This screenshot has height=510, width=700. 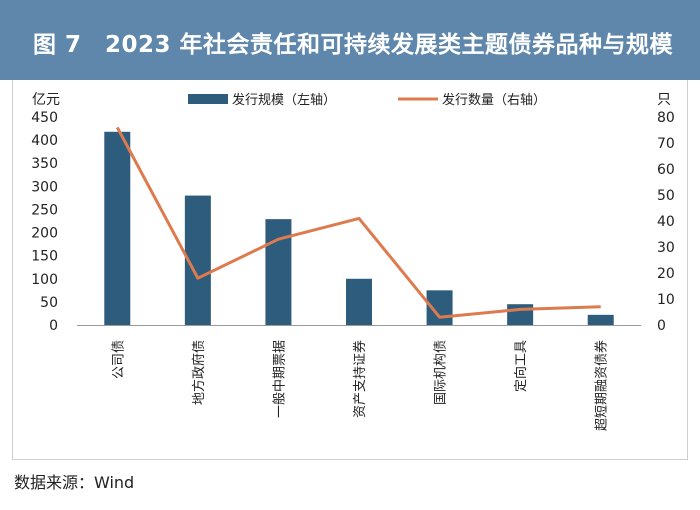 What do you see at coordinates (208, 99) in the screenshot?
I see `legend-bar-swatch` at bounding box center [208, 99].